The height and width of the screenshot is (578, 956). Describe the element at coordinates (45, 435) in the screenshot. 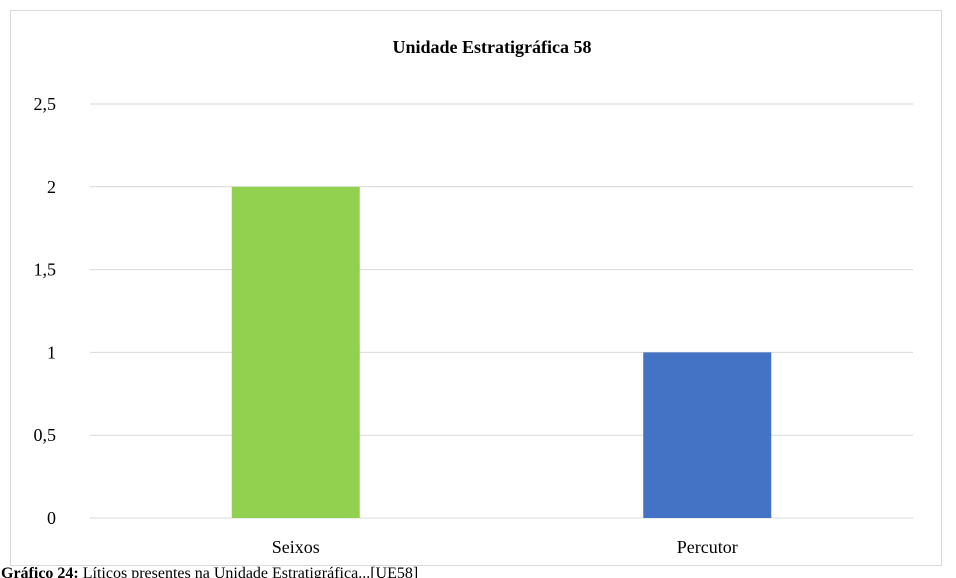

I see `y-tick-label-1: 0,5` at that location.